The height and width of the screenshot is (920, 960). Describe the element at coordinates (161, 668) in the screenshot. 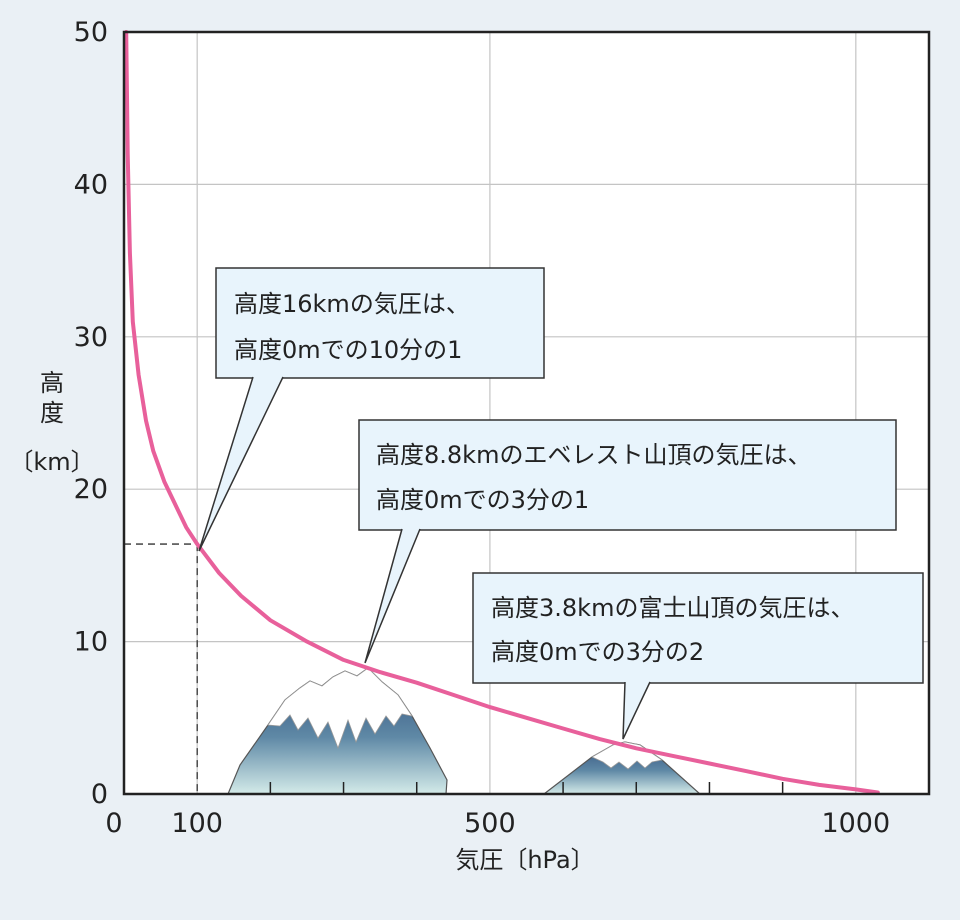

I see `reference-lines` at that location.